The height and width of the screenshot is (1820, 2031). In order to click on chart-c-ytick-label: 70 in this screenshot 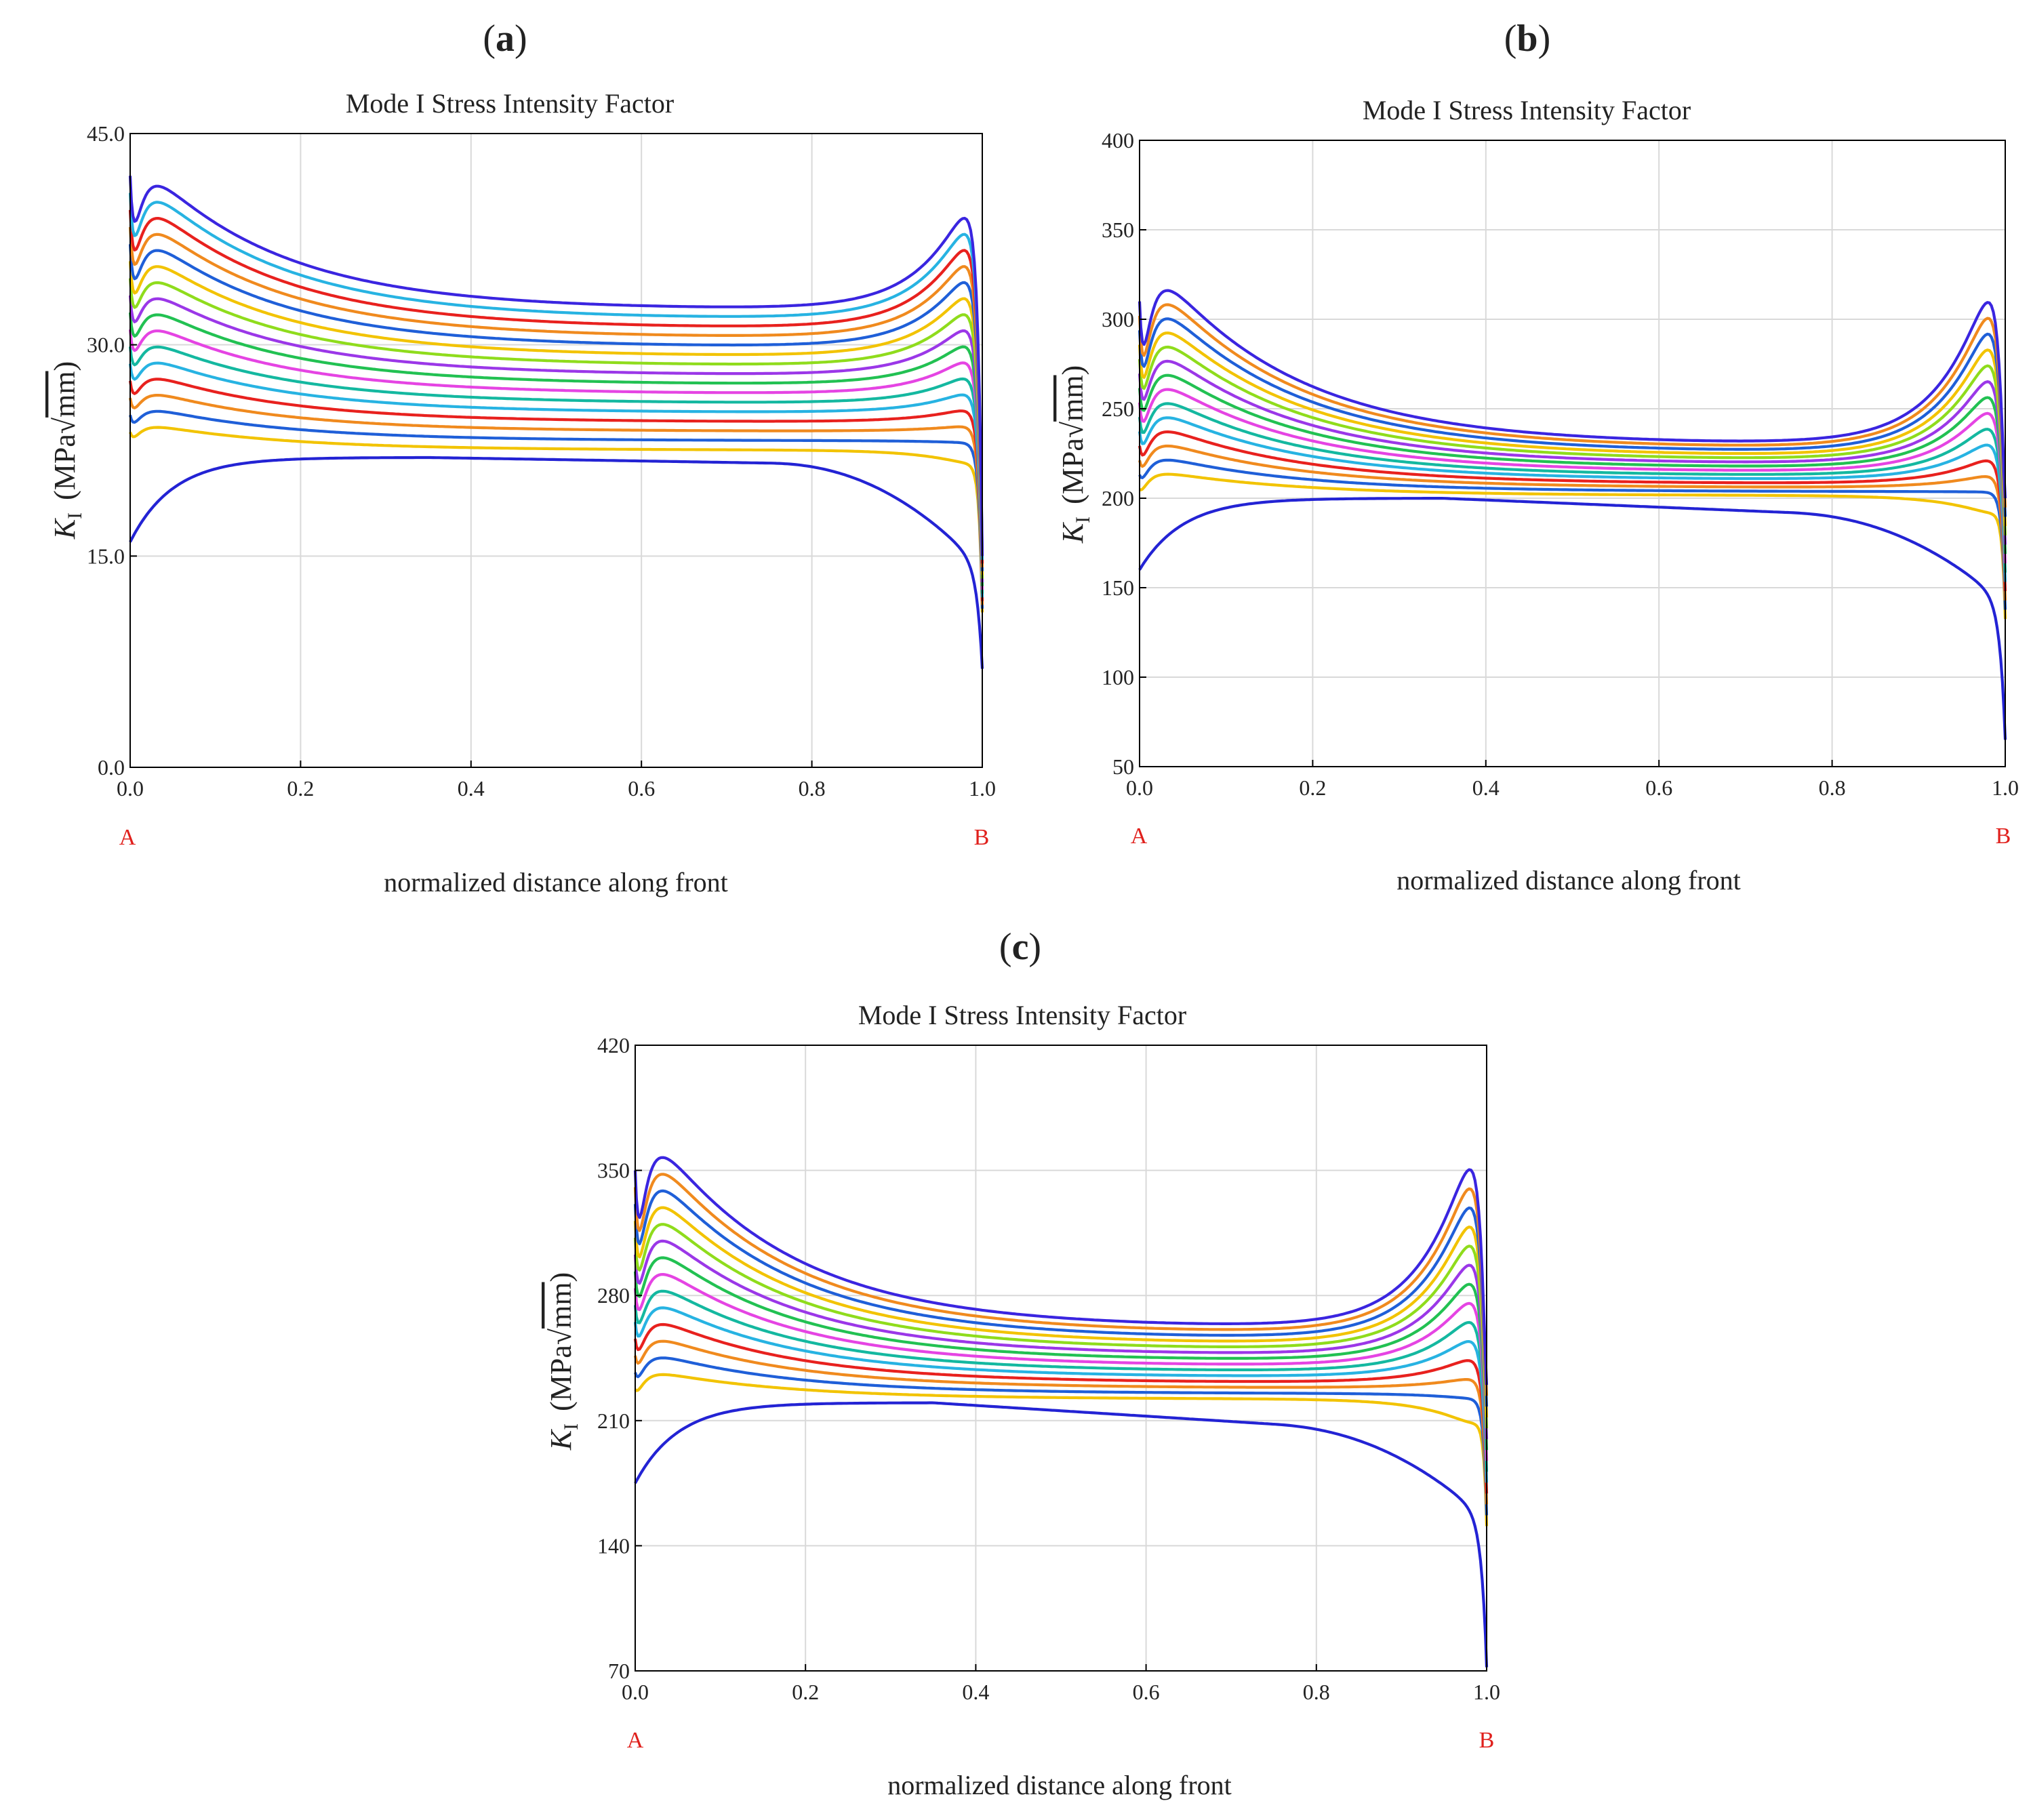, I will do `click(619, 1671)`.